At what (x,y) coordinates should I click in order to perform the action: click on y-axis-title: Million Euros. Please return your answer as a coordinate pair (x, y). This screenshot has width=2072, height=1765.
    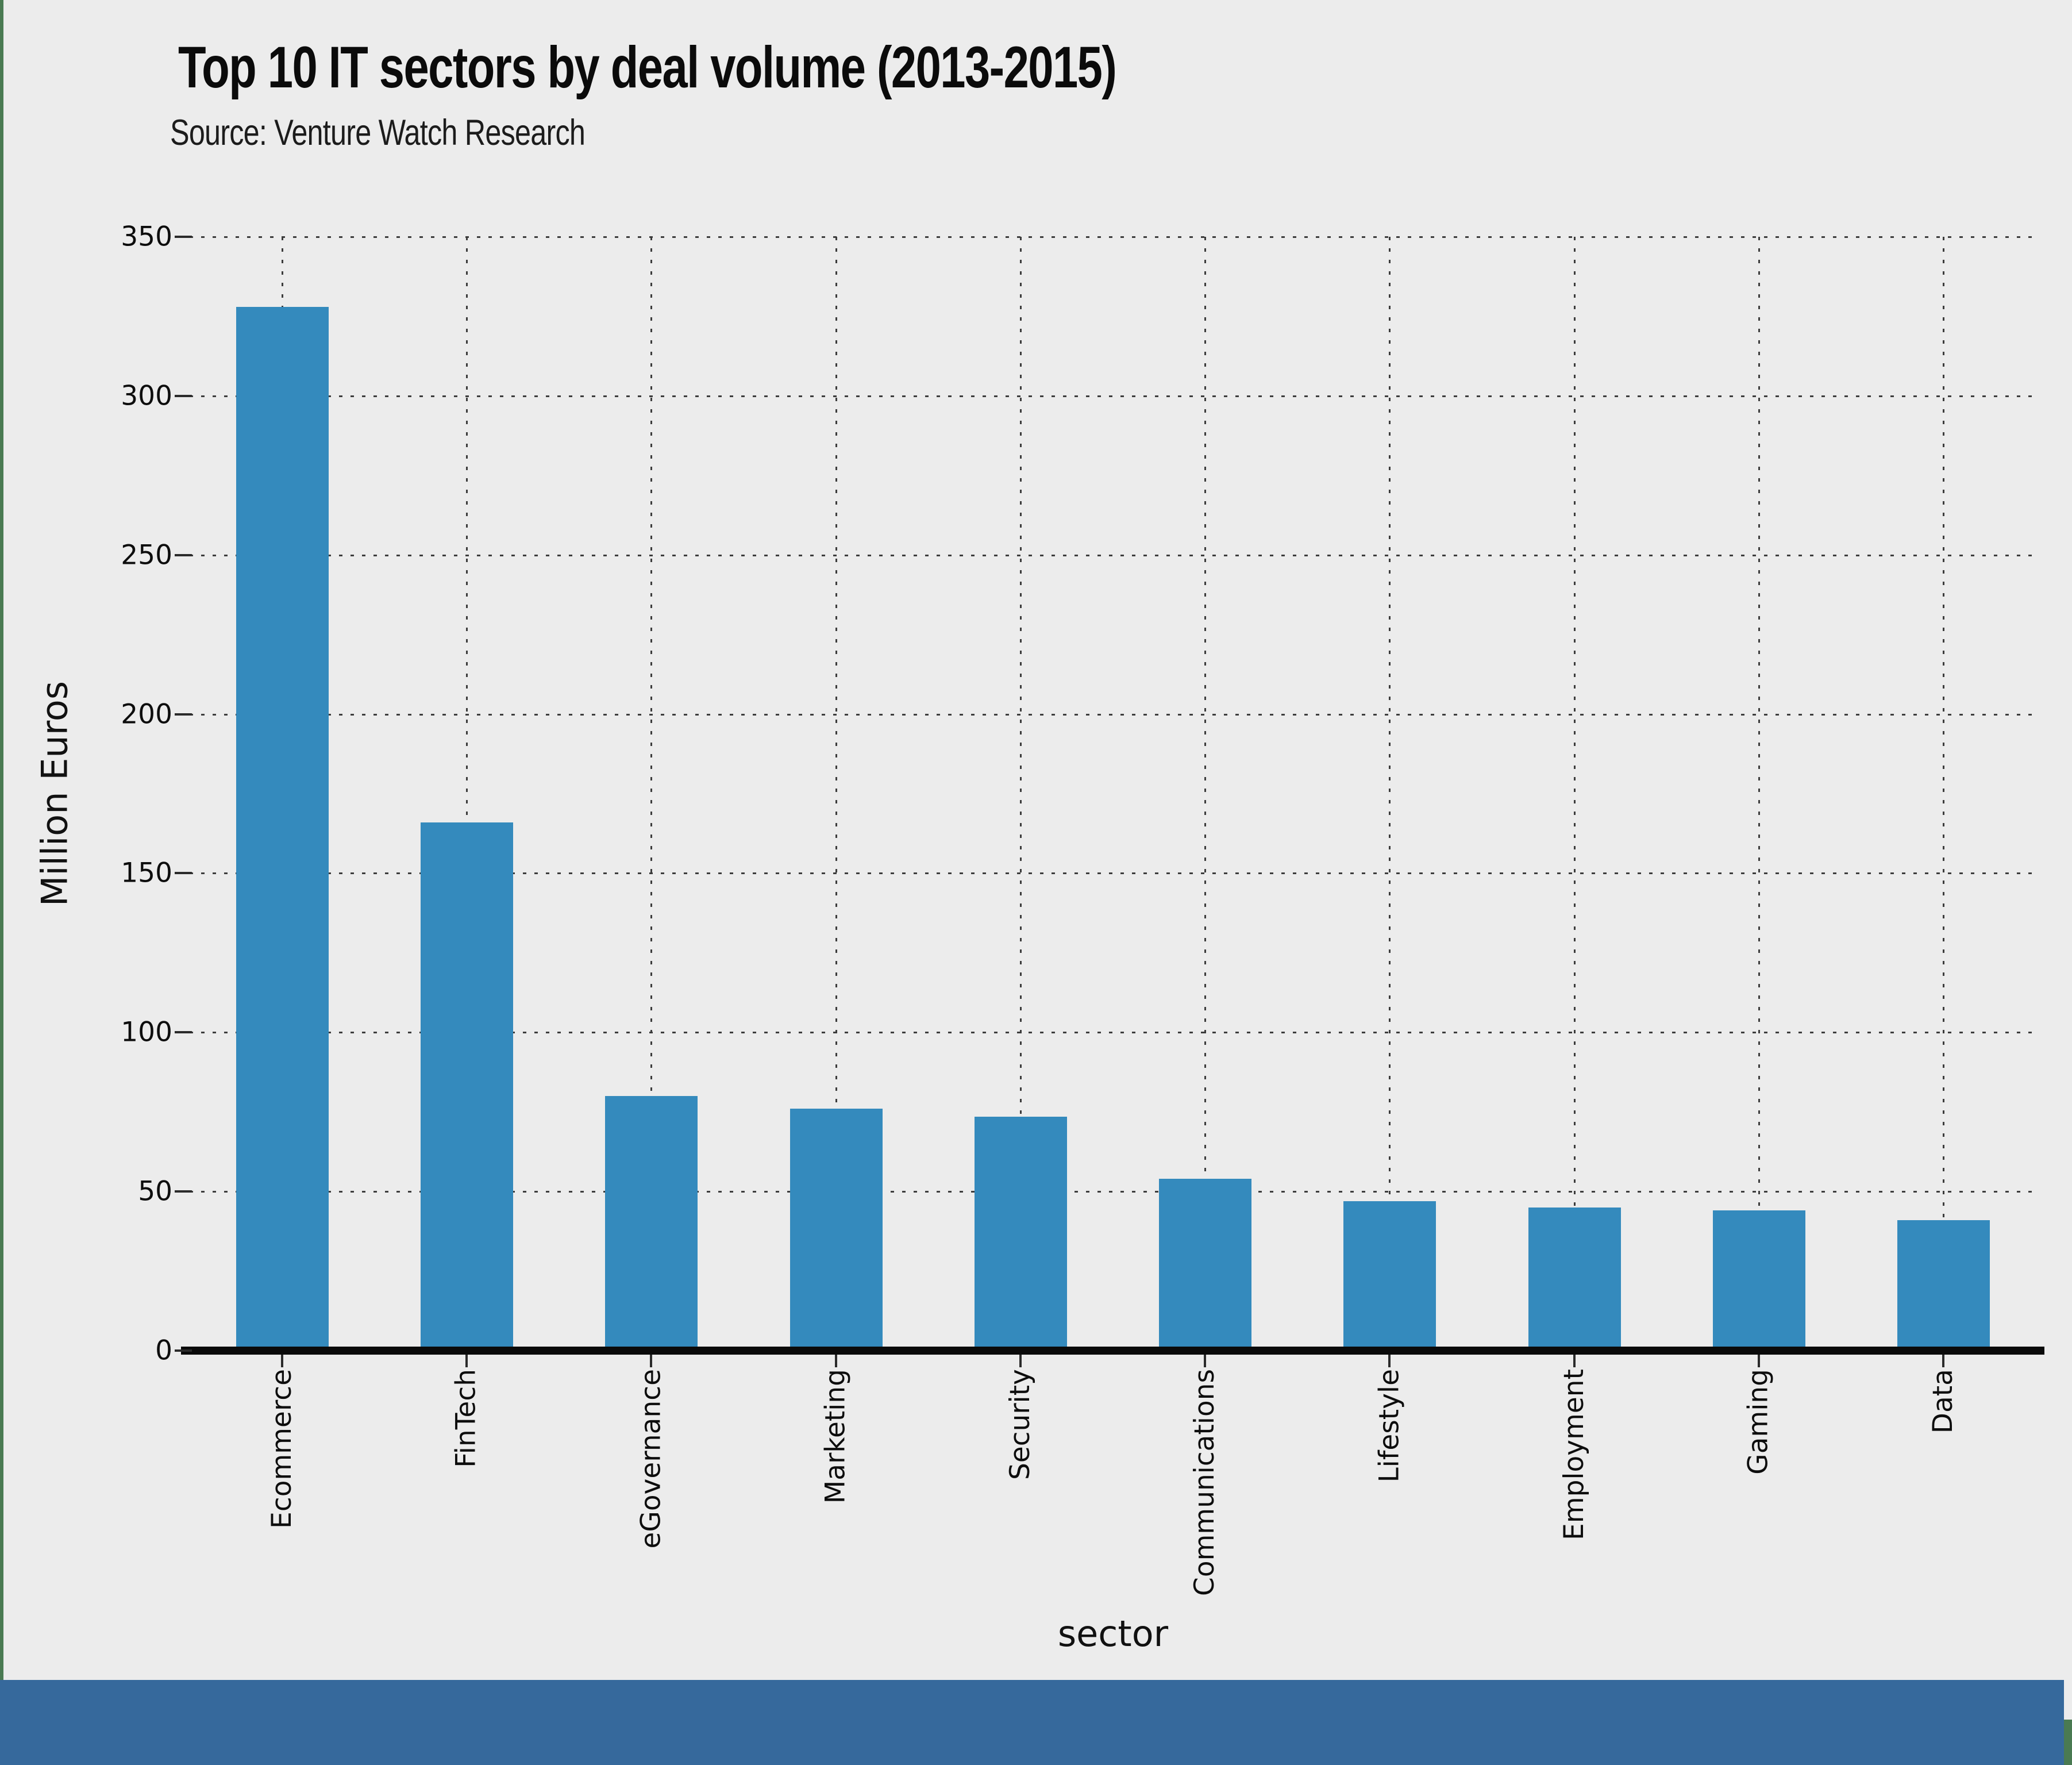
    Looking at the image, I should click on (54, 793).